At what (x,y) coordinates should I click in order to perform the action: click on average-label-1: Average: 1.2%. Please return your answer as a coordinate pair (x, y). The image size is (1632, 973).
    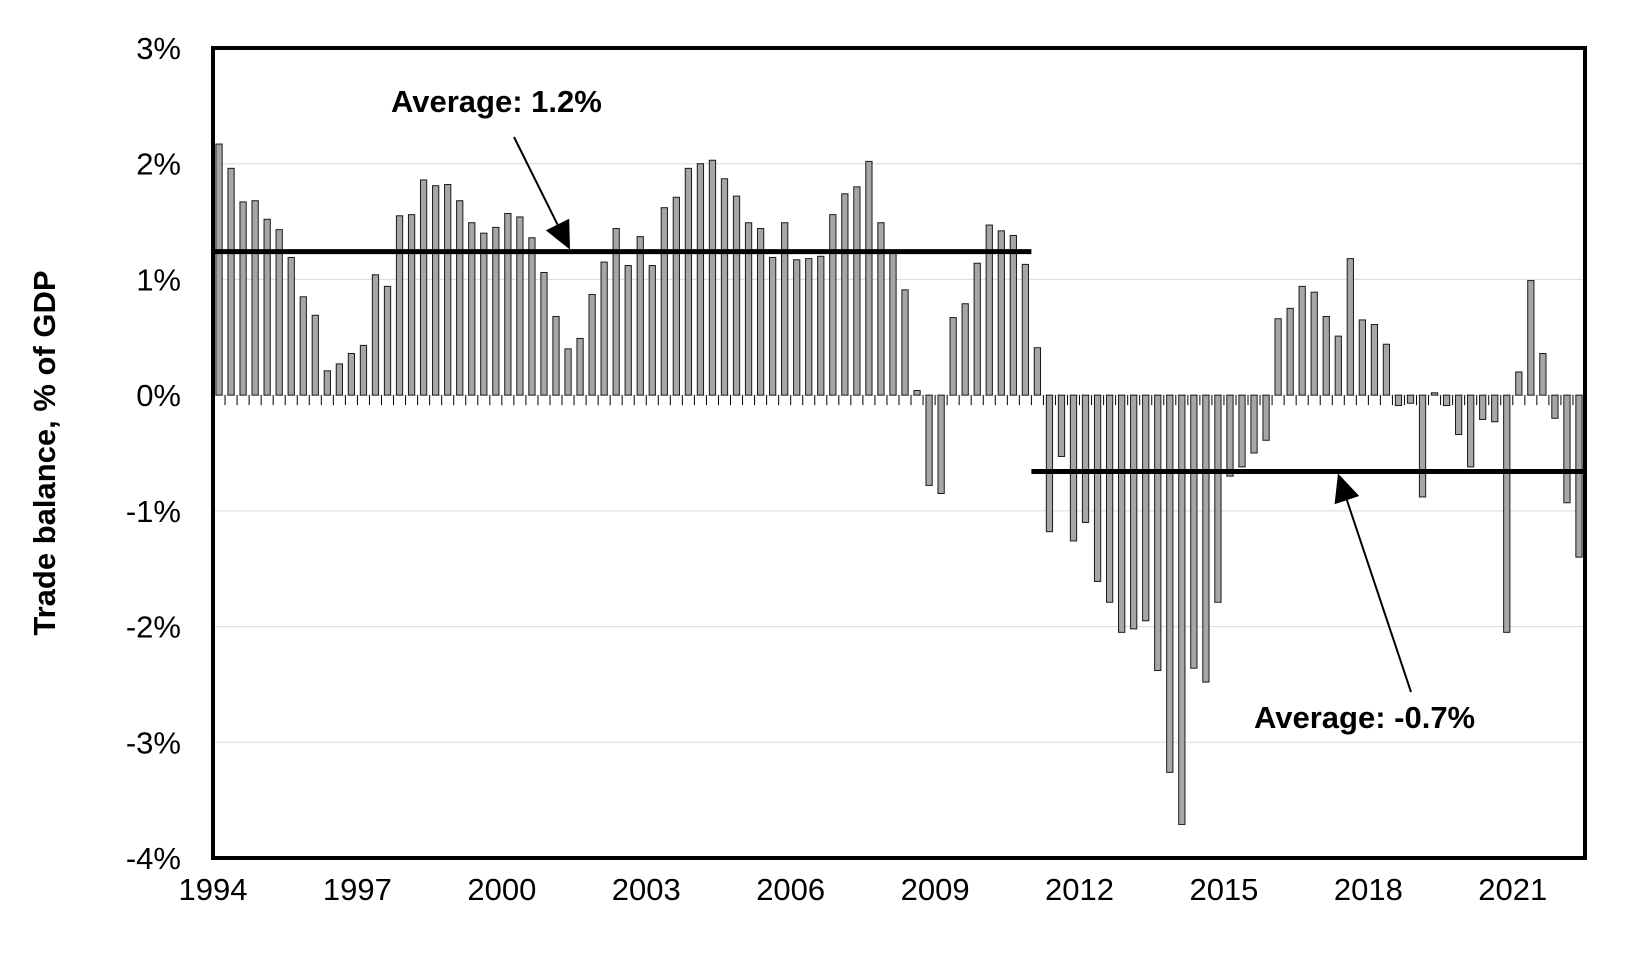
    Looking at the image, I should click on (496, 101).